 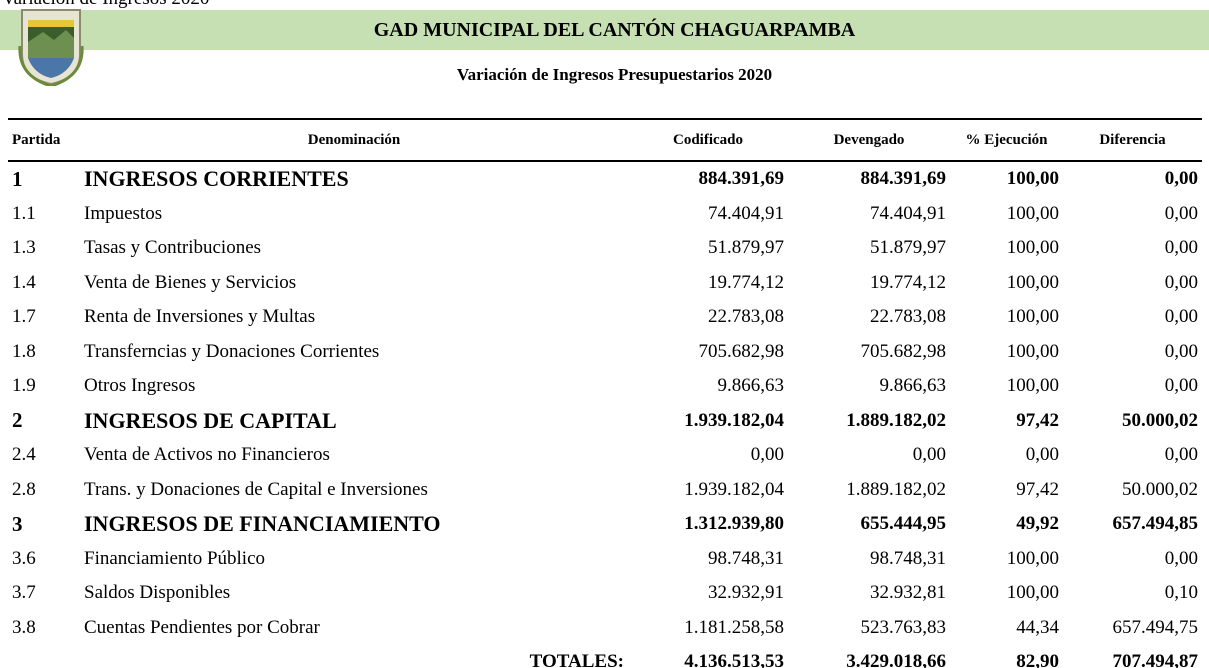 I want to click on table-cell: 2.4, so click(x=24, y=455).